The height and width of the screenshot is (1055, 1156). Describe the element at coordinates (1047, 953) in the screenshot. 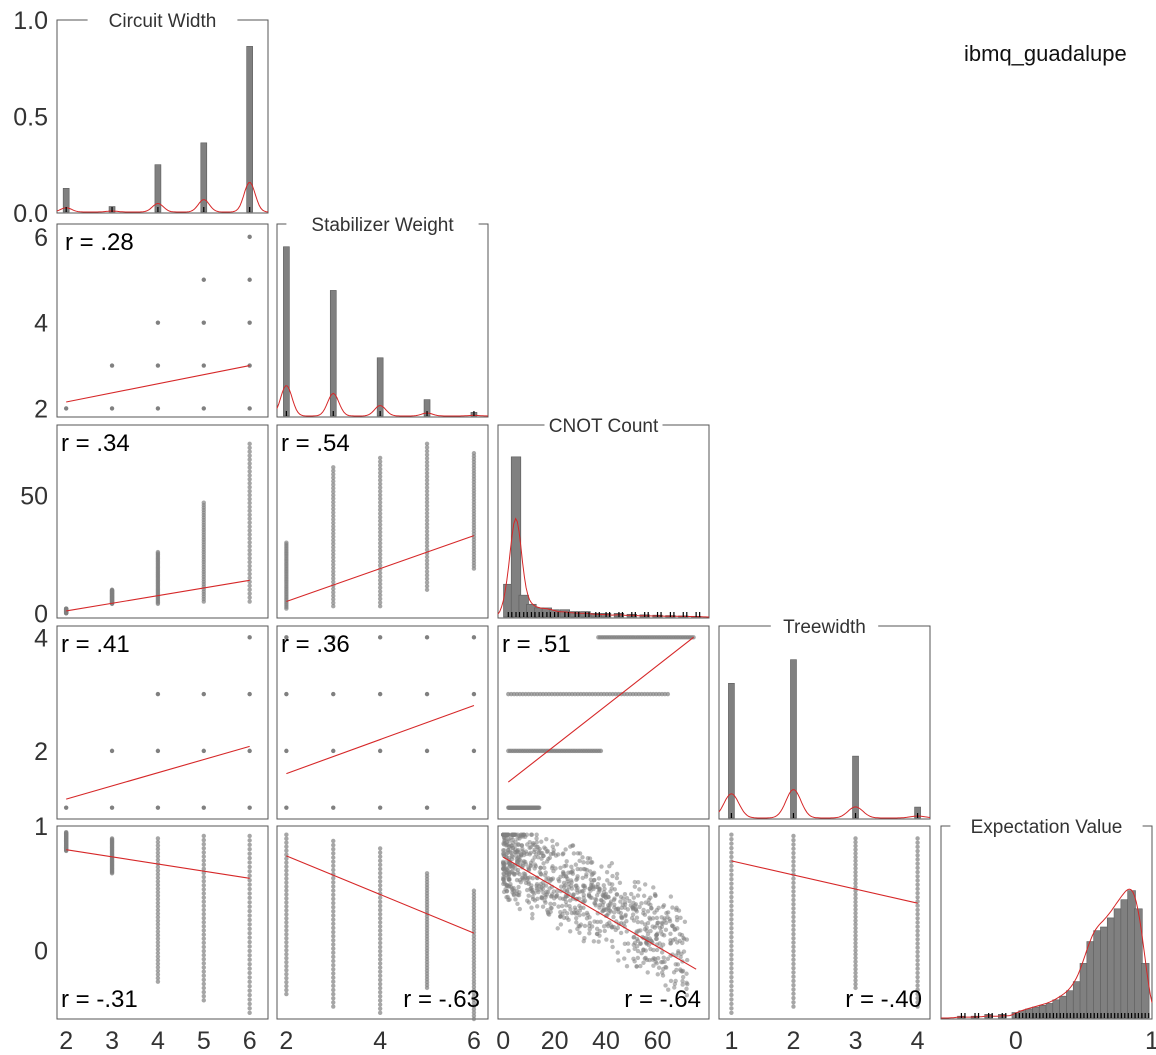

I see `kde-curve` at that location.